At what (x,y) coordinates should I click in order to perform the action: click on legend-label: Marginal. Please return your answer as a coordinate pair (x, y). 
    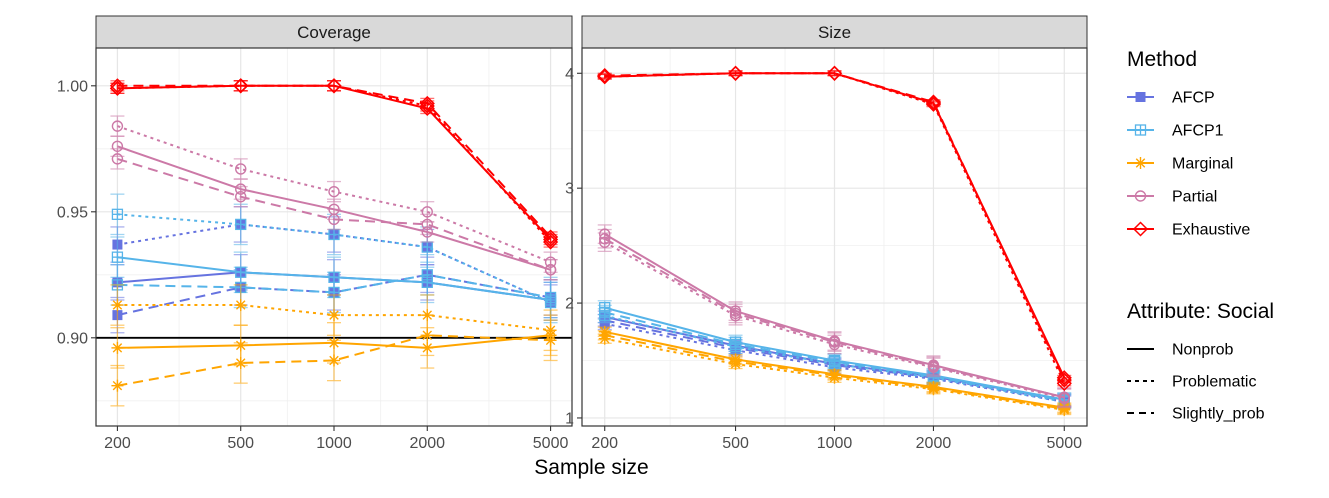
    Looking at the image, I should click on (1202, 164).